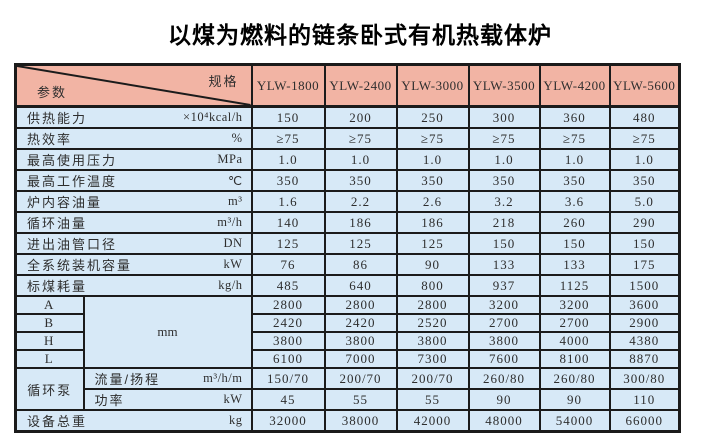 The image size is (720, 433). I want to click on table-row-circulating-oil: 循环油量 m³/h 140 186 186 218 260 290, so click(347, 222).